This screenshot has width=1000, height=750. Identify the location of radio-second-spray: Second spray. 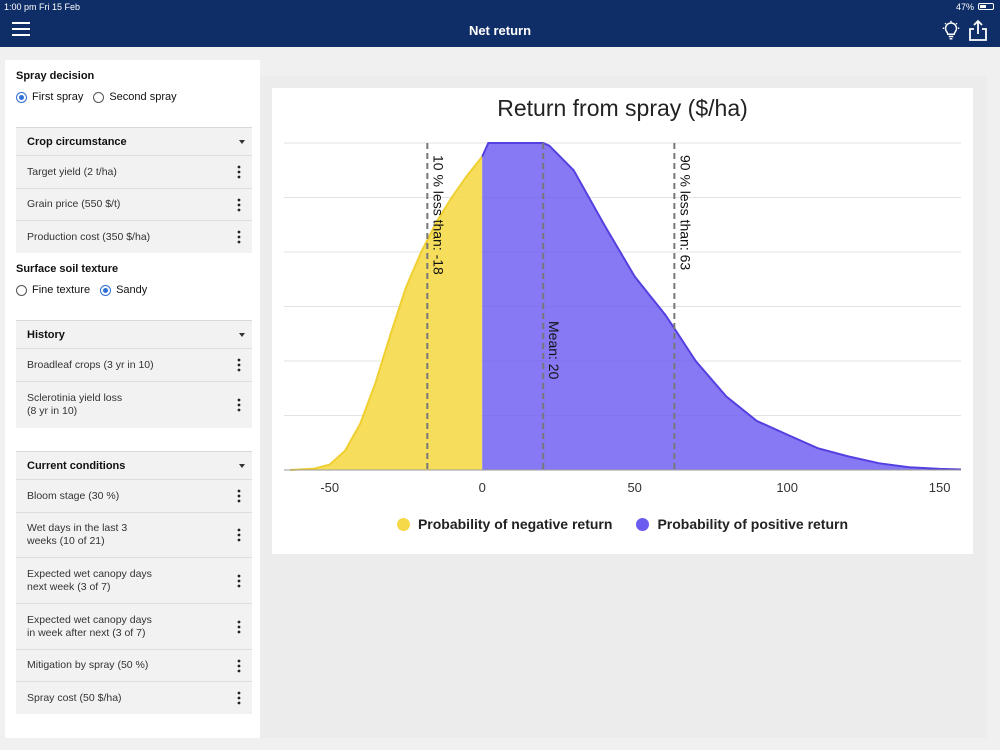
(135, 97).